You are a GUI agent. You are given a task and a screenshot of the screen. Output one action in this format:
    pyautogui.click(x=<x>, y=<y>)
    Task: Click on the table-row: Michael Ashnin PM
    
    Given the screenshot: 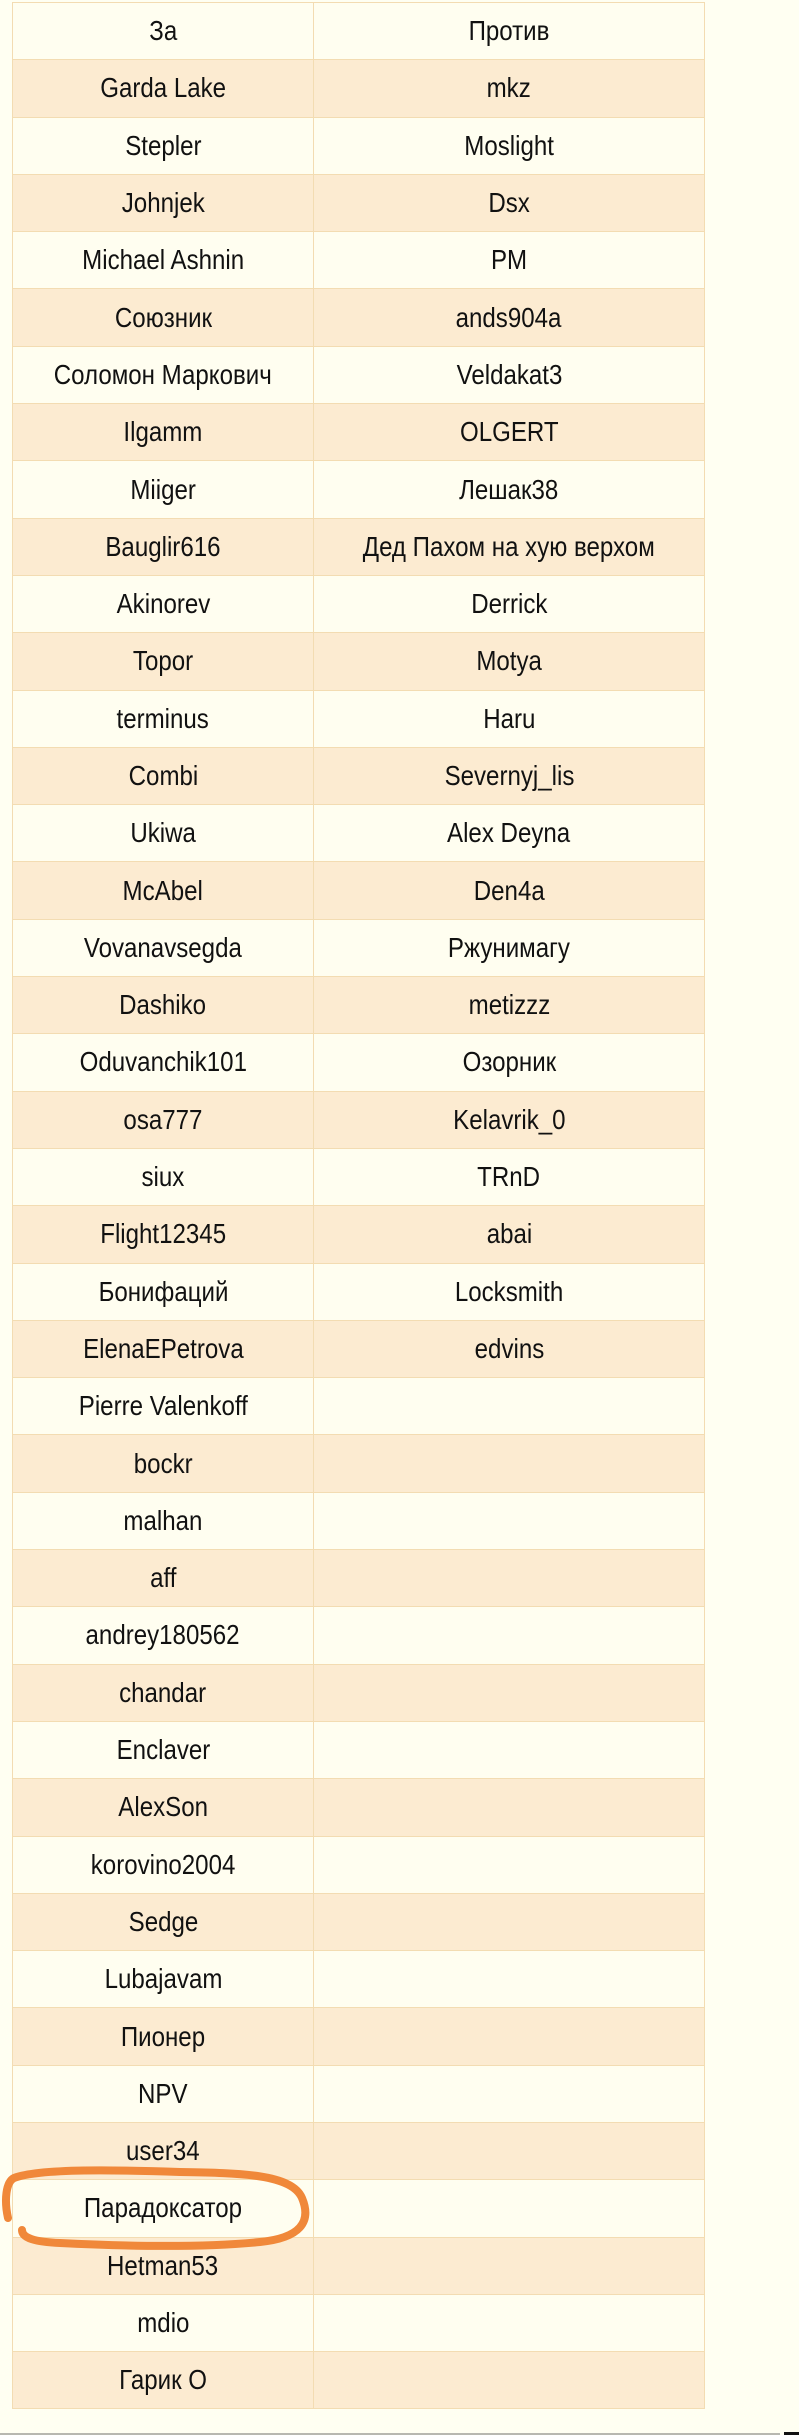 What is the action you would take?
    pyautogui.click(x=358, y=260)
    